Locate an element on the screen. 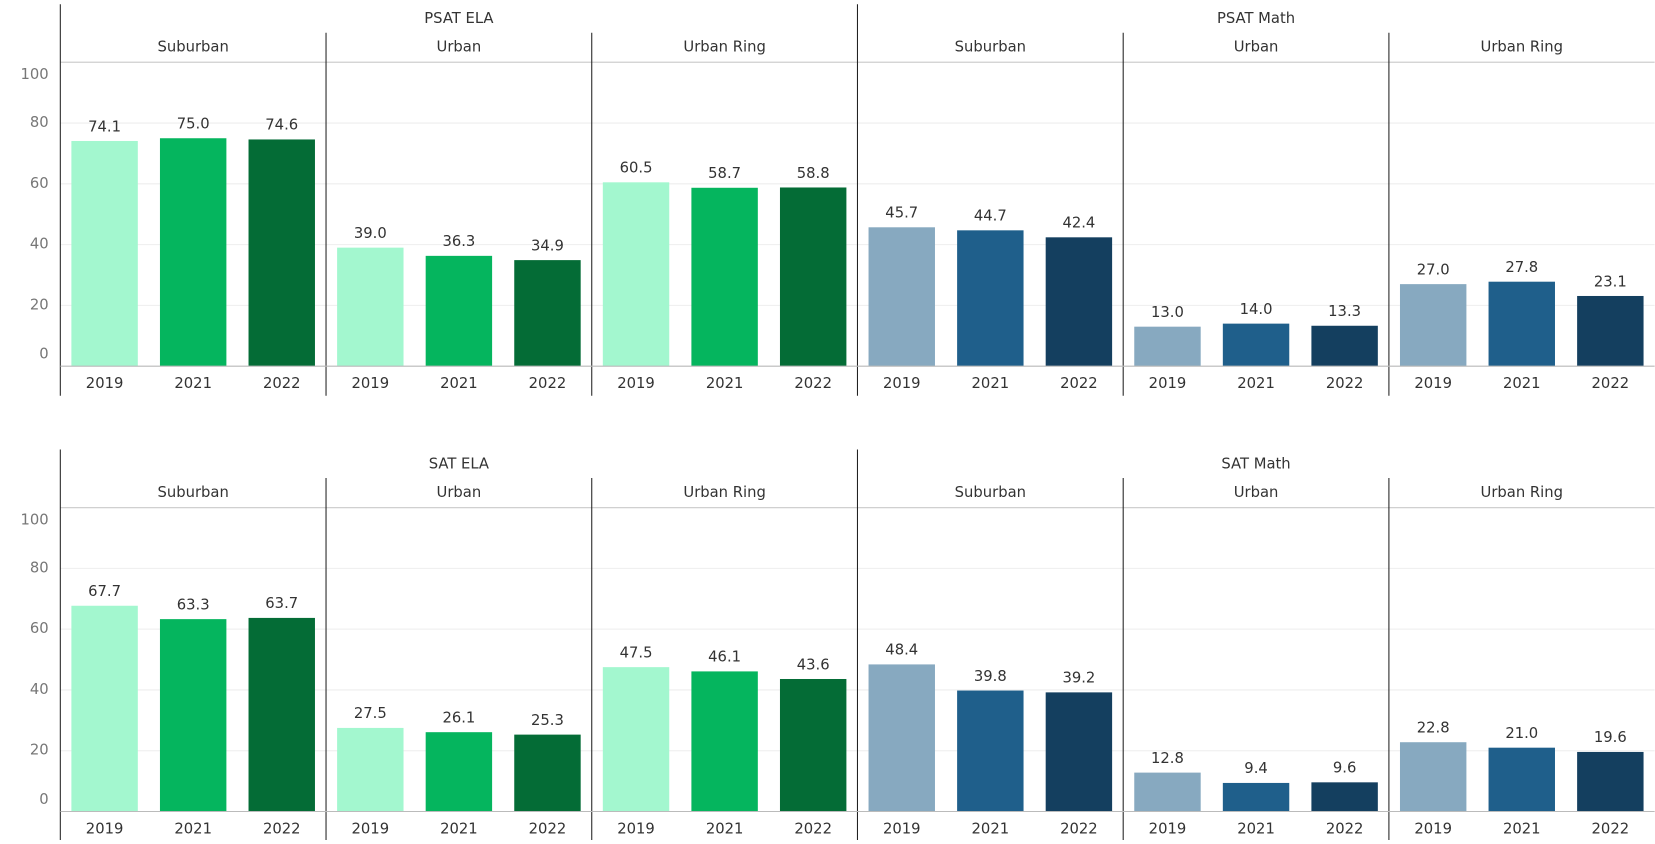 The width and height of the screenshot is (1655, 844). value-label: 27.5 is located at coordinates (370, 713).